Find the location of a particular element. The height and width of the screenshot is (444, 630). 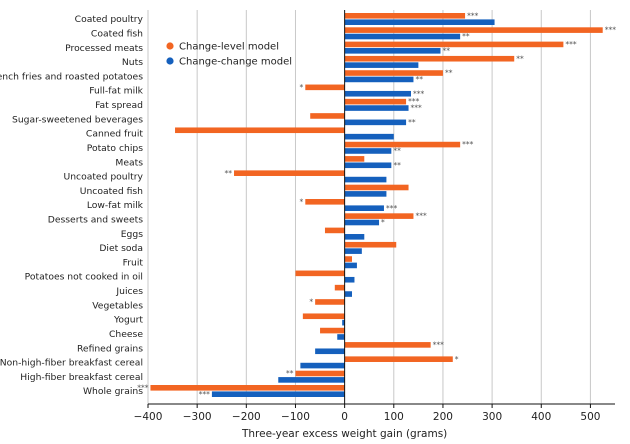

category-label: Full-fat milk is located at coordinates (116, 91).